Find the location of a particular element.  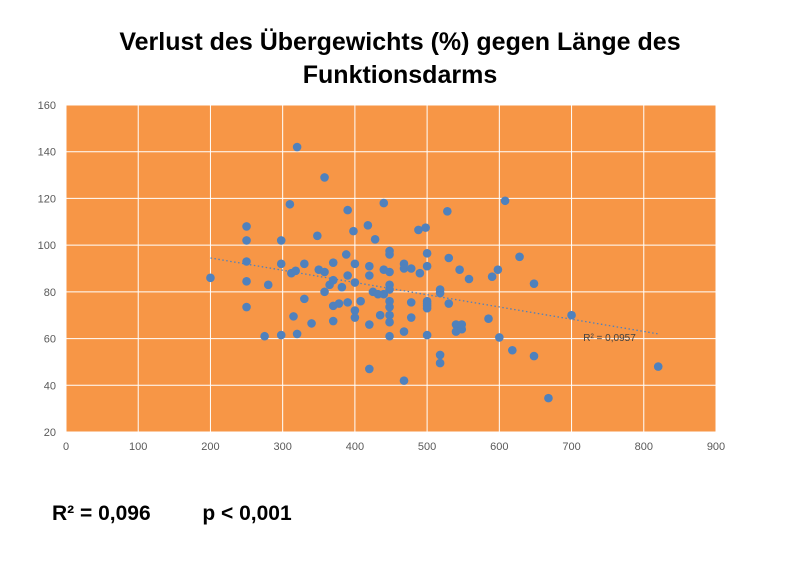

x-tick-label: 400 is located at coordinates (355, 447).